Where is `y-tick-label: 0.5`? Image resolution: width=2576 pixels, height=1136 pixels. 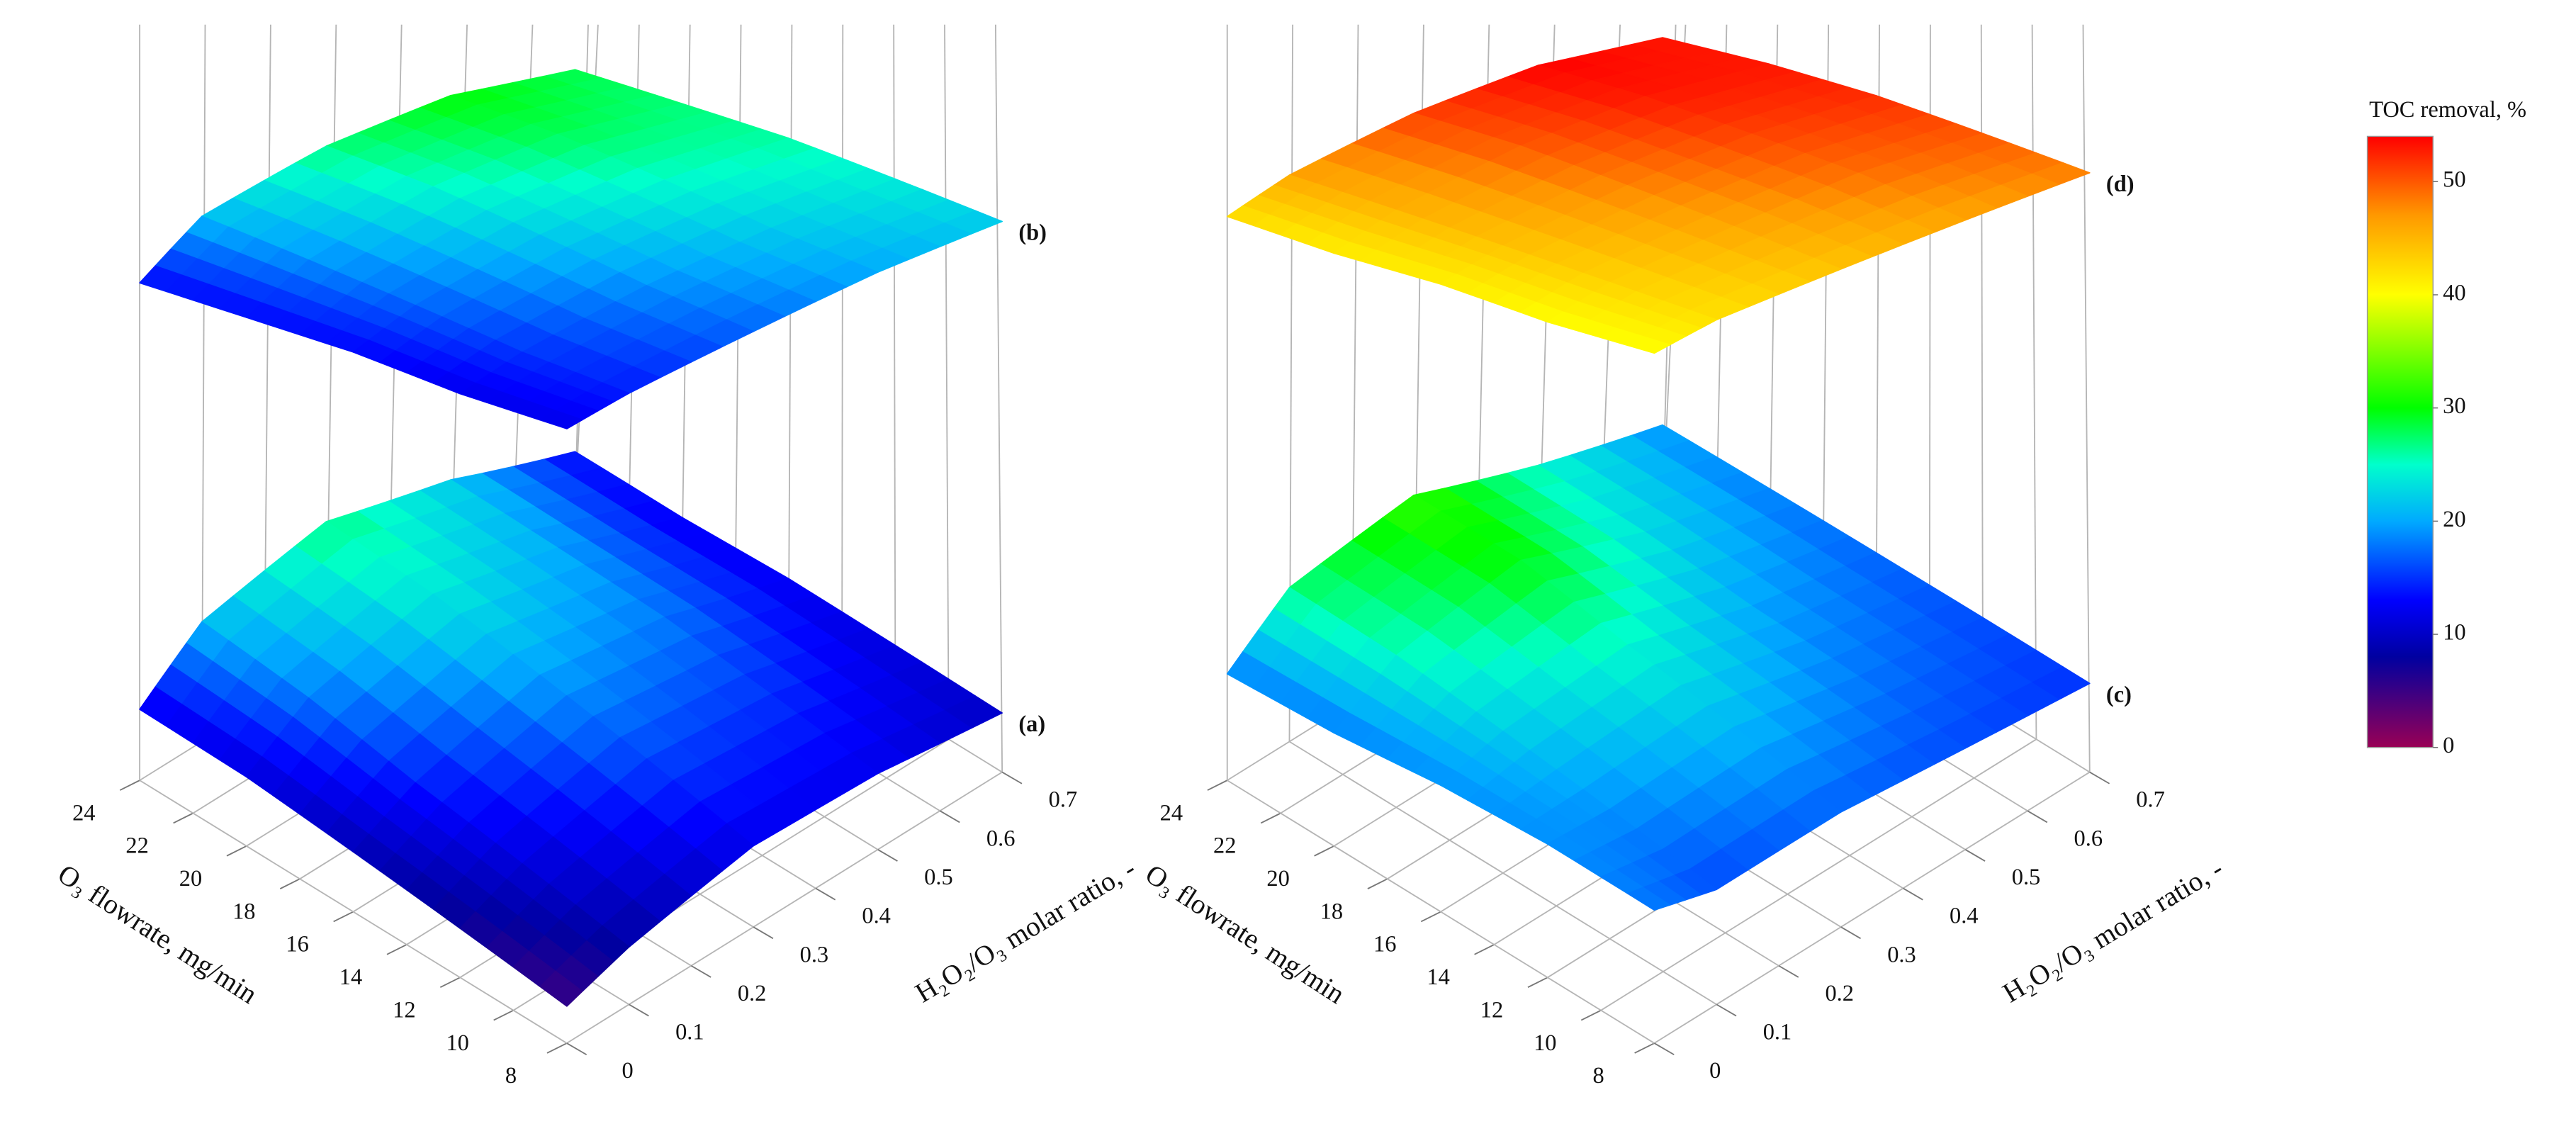
y-tick-label: 0.5 is located at coordinates (2026, 878).